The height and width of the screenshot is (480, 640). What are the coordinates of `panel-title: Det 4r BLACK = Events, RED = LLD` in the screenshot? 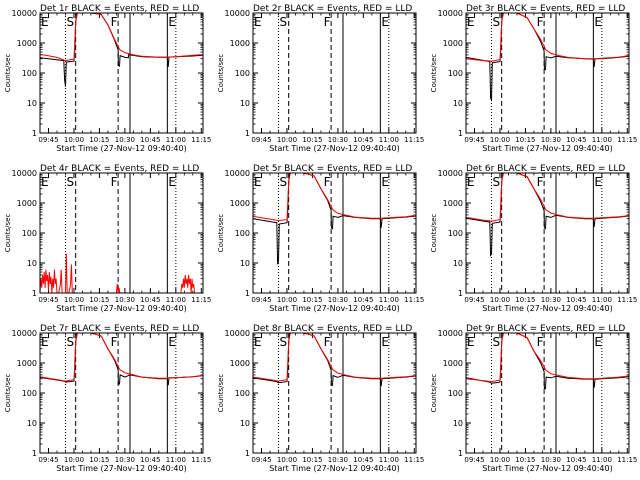 It's located at (119, 169).